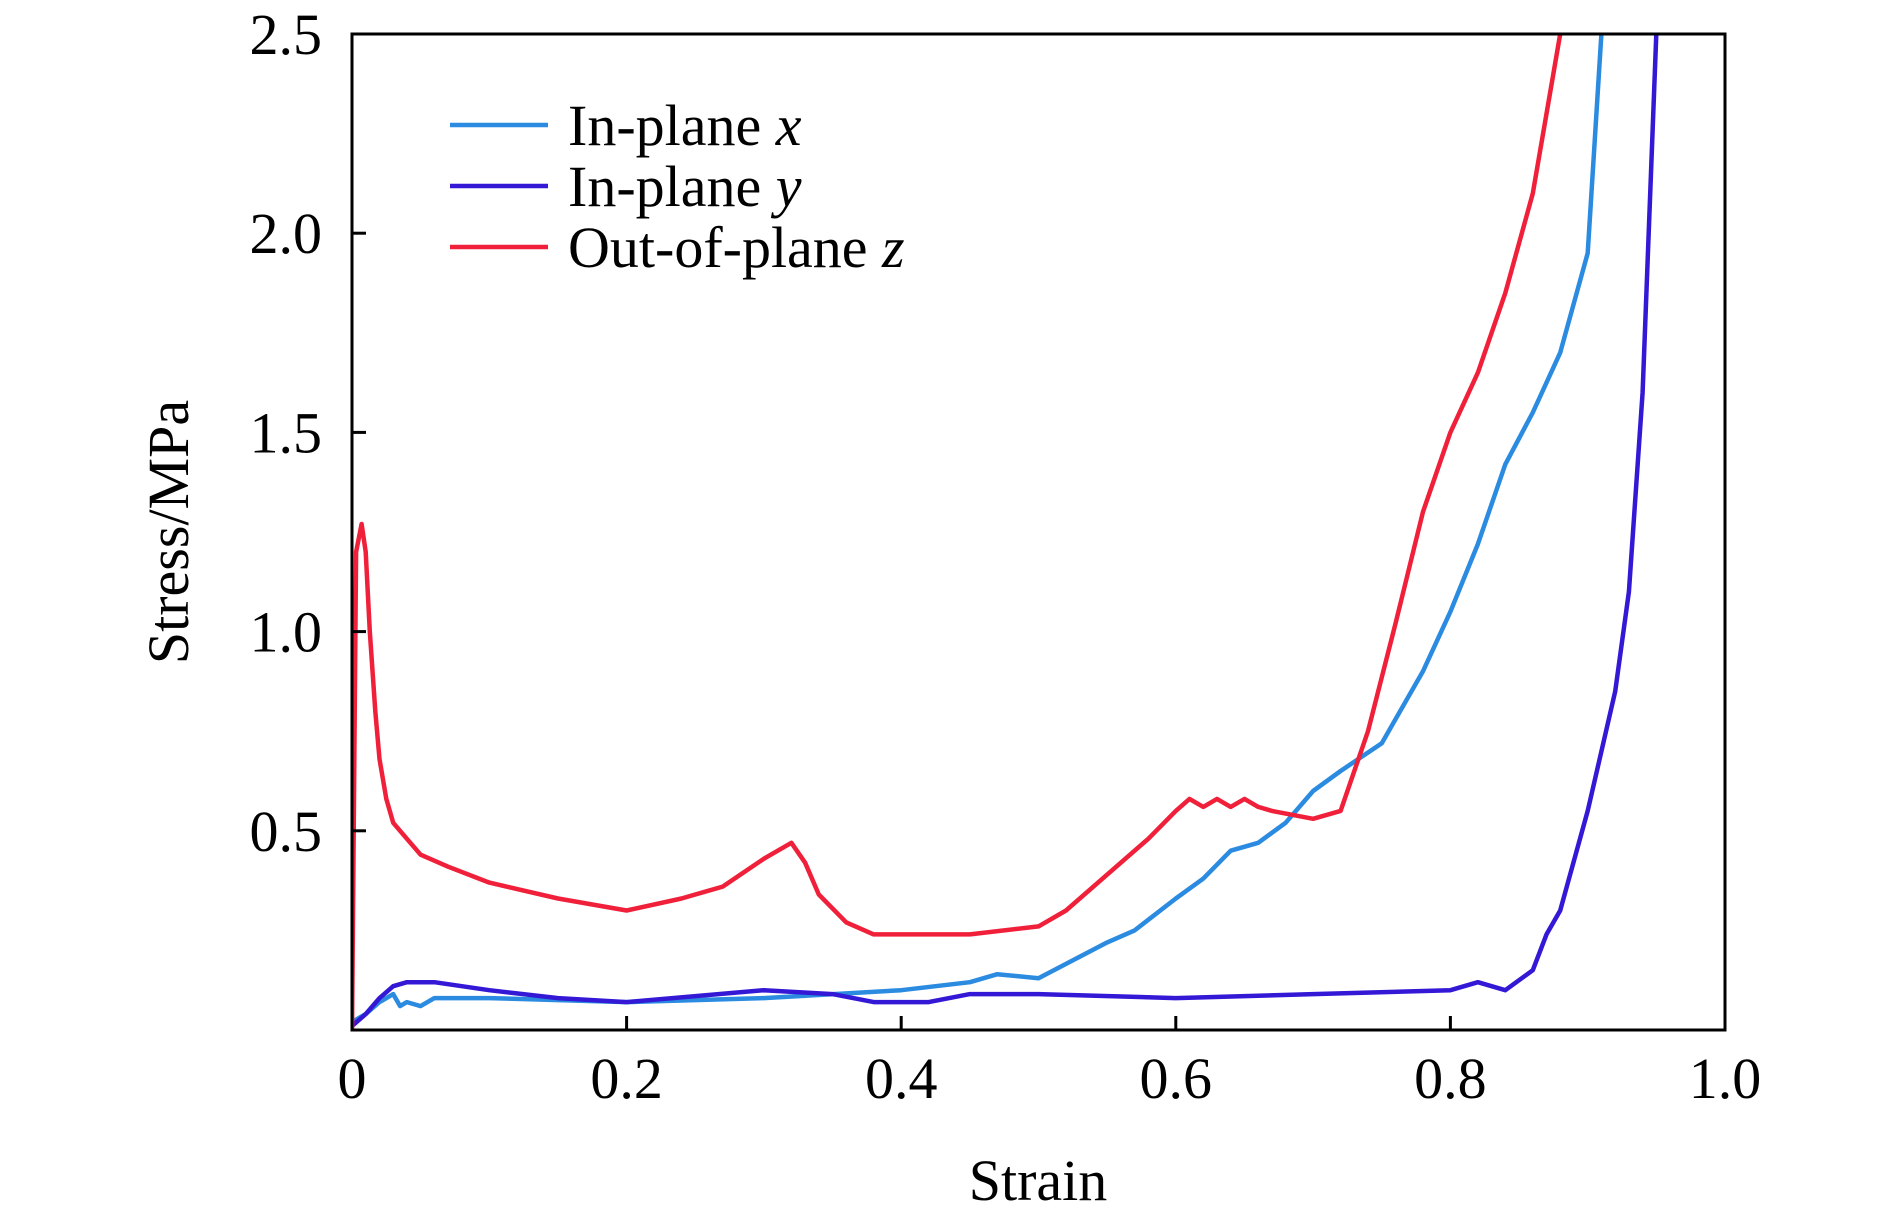 The width and height of the screenshot is (1890, 1213). What do you see at coordinates (286, 831) in the screenshot?
I see `y-tick-label: 0.5` at bounding box center [286, 831].